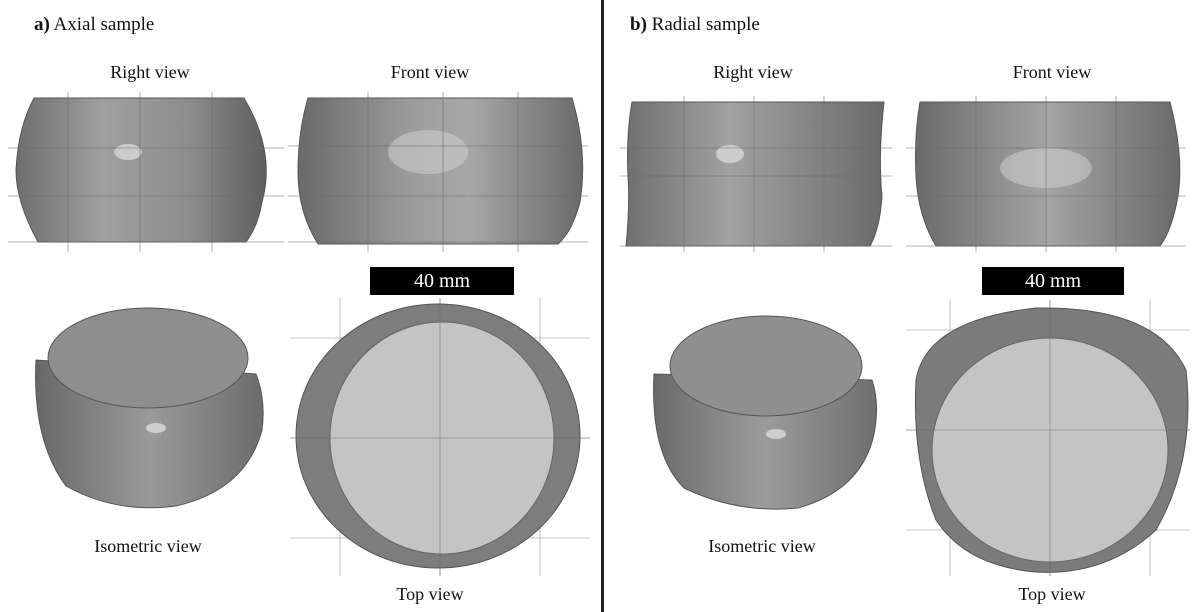 The width and height of the screenshot is (1194, 612). What do you see at coordinates (1052, 72) in the screenshot?
I see `panel-b-front-view-label: Front view` at bounding box center [1052, 72].